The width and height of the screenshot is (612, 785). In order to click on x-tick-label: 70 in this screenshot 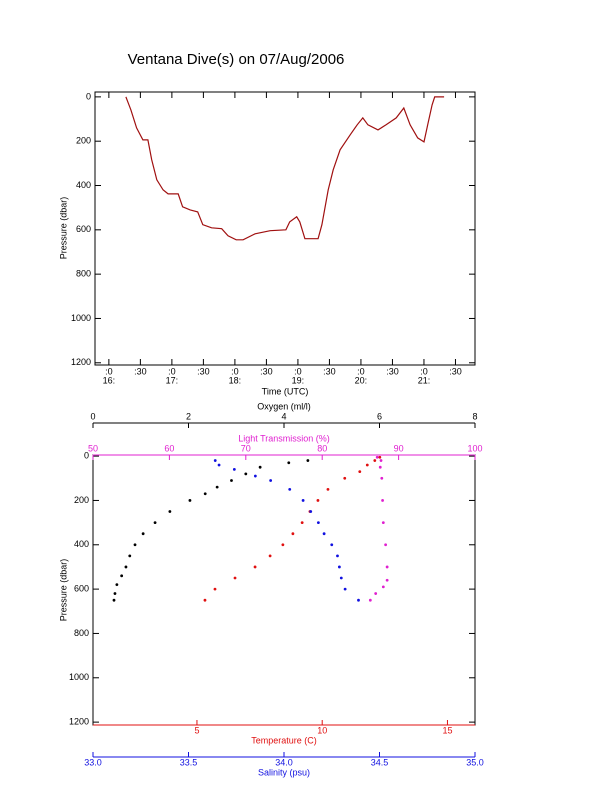, I will do `click(246, 448)`.